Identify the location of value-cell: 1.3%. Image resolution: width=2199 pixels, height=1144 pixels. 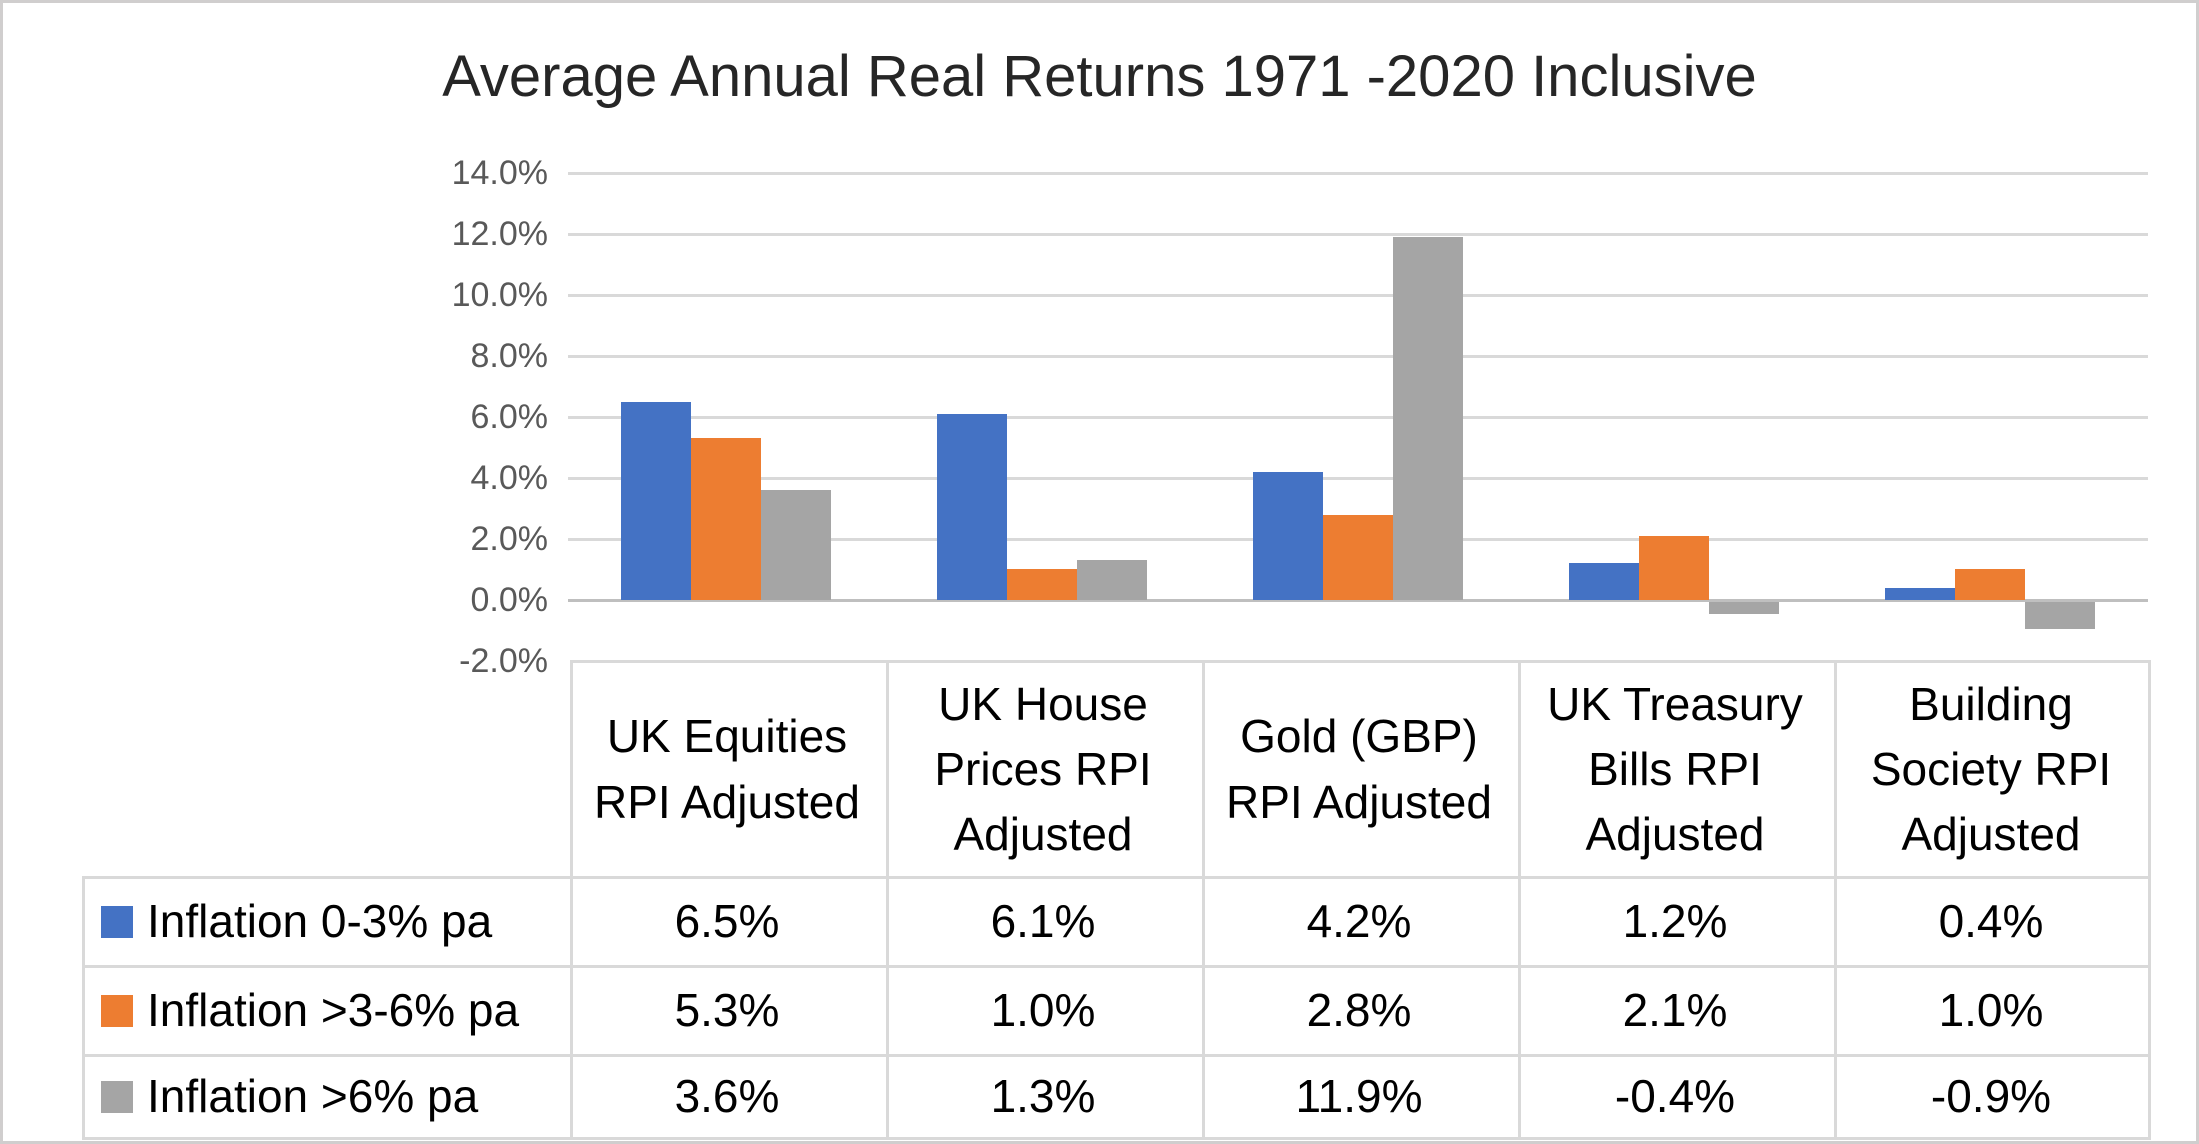
(1043, 1096).